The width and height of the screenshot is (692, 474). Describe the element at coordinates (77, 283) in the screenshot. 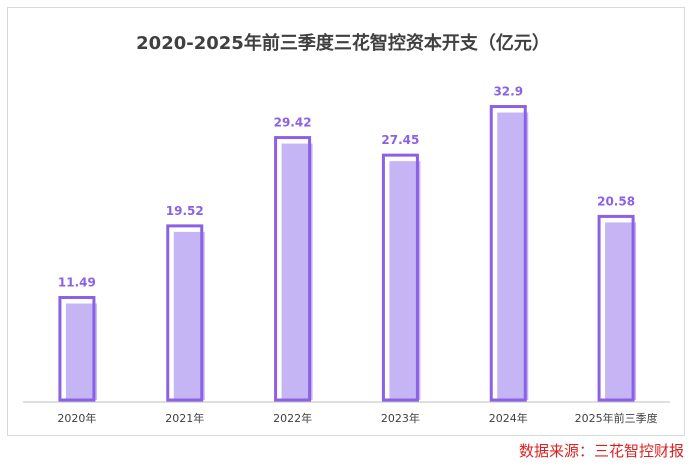

I see `value-label: 11.49` at that location.